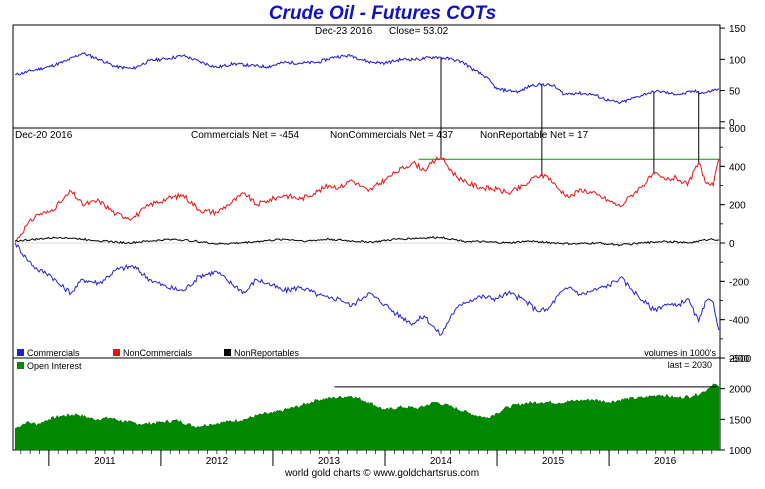  I want to click on cot-axis-tick-label: 600, so click(737, 129).